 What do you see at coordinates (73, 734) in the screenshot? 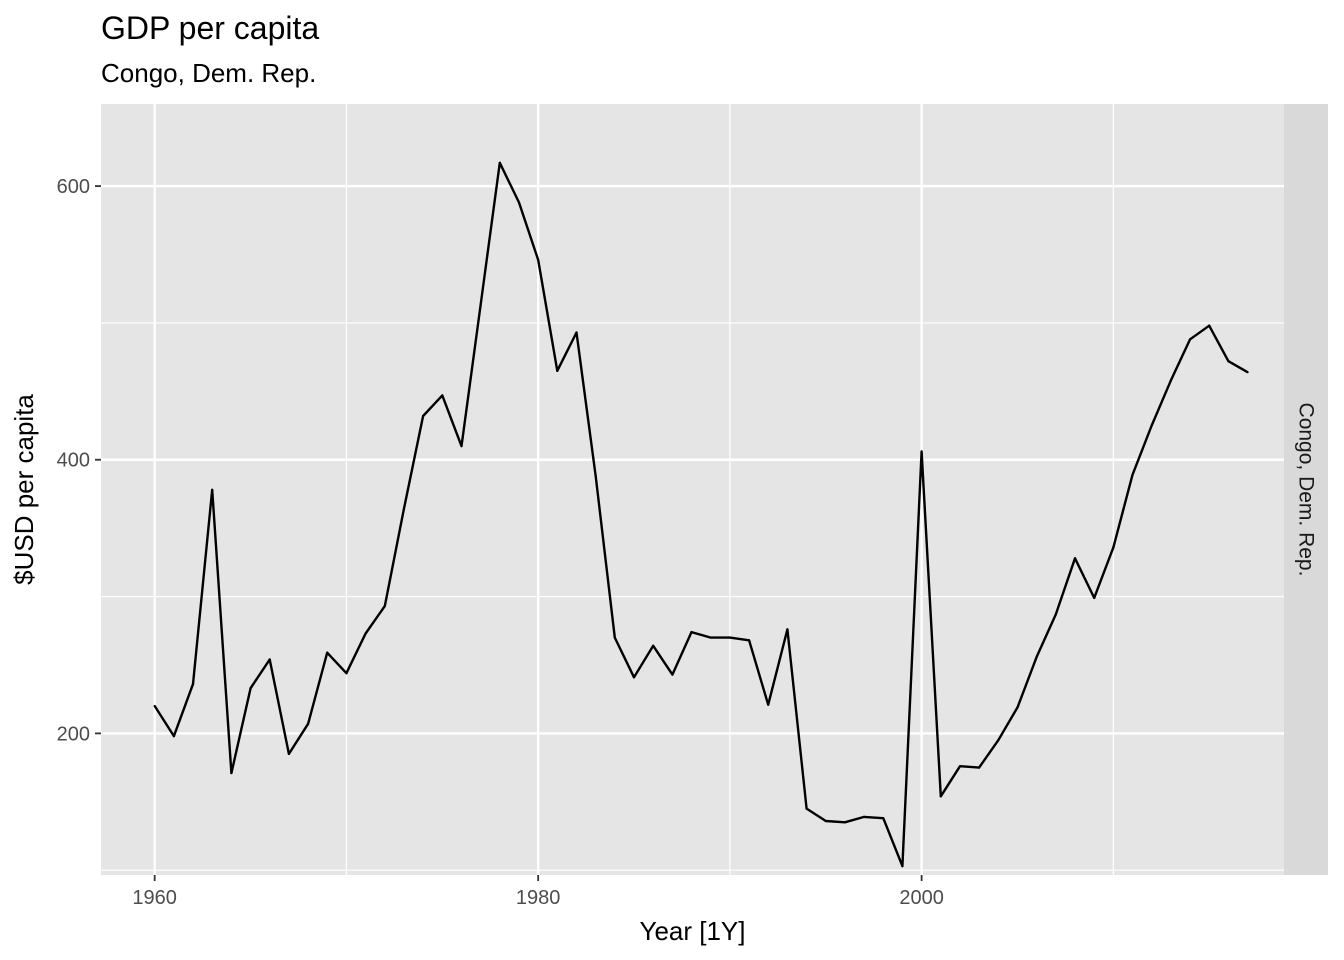
I see `y-tick-label: 200` at bounding box center [73, 734].